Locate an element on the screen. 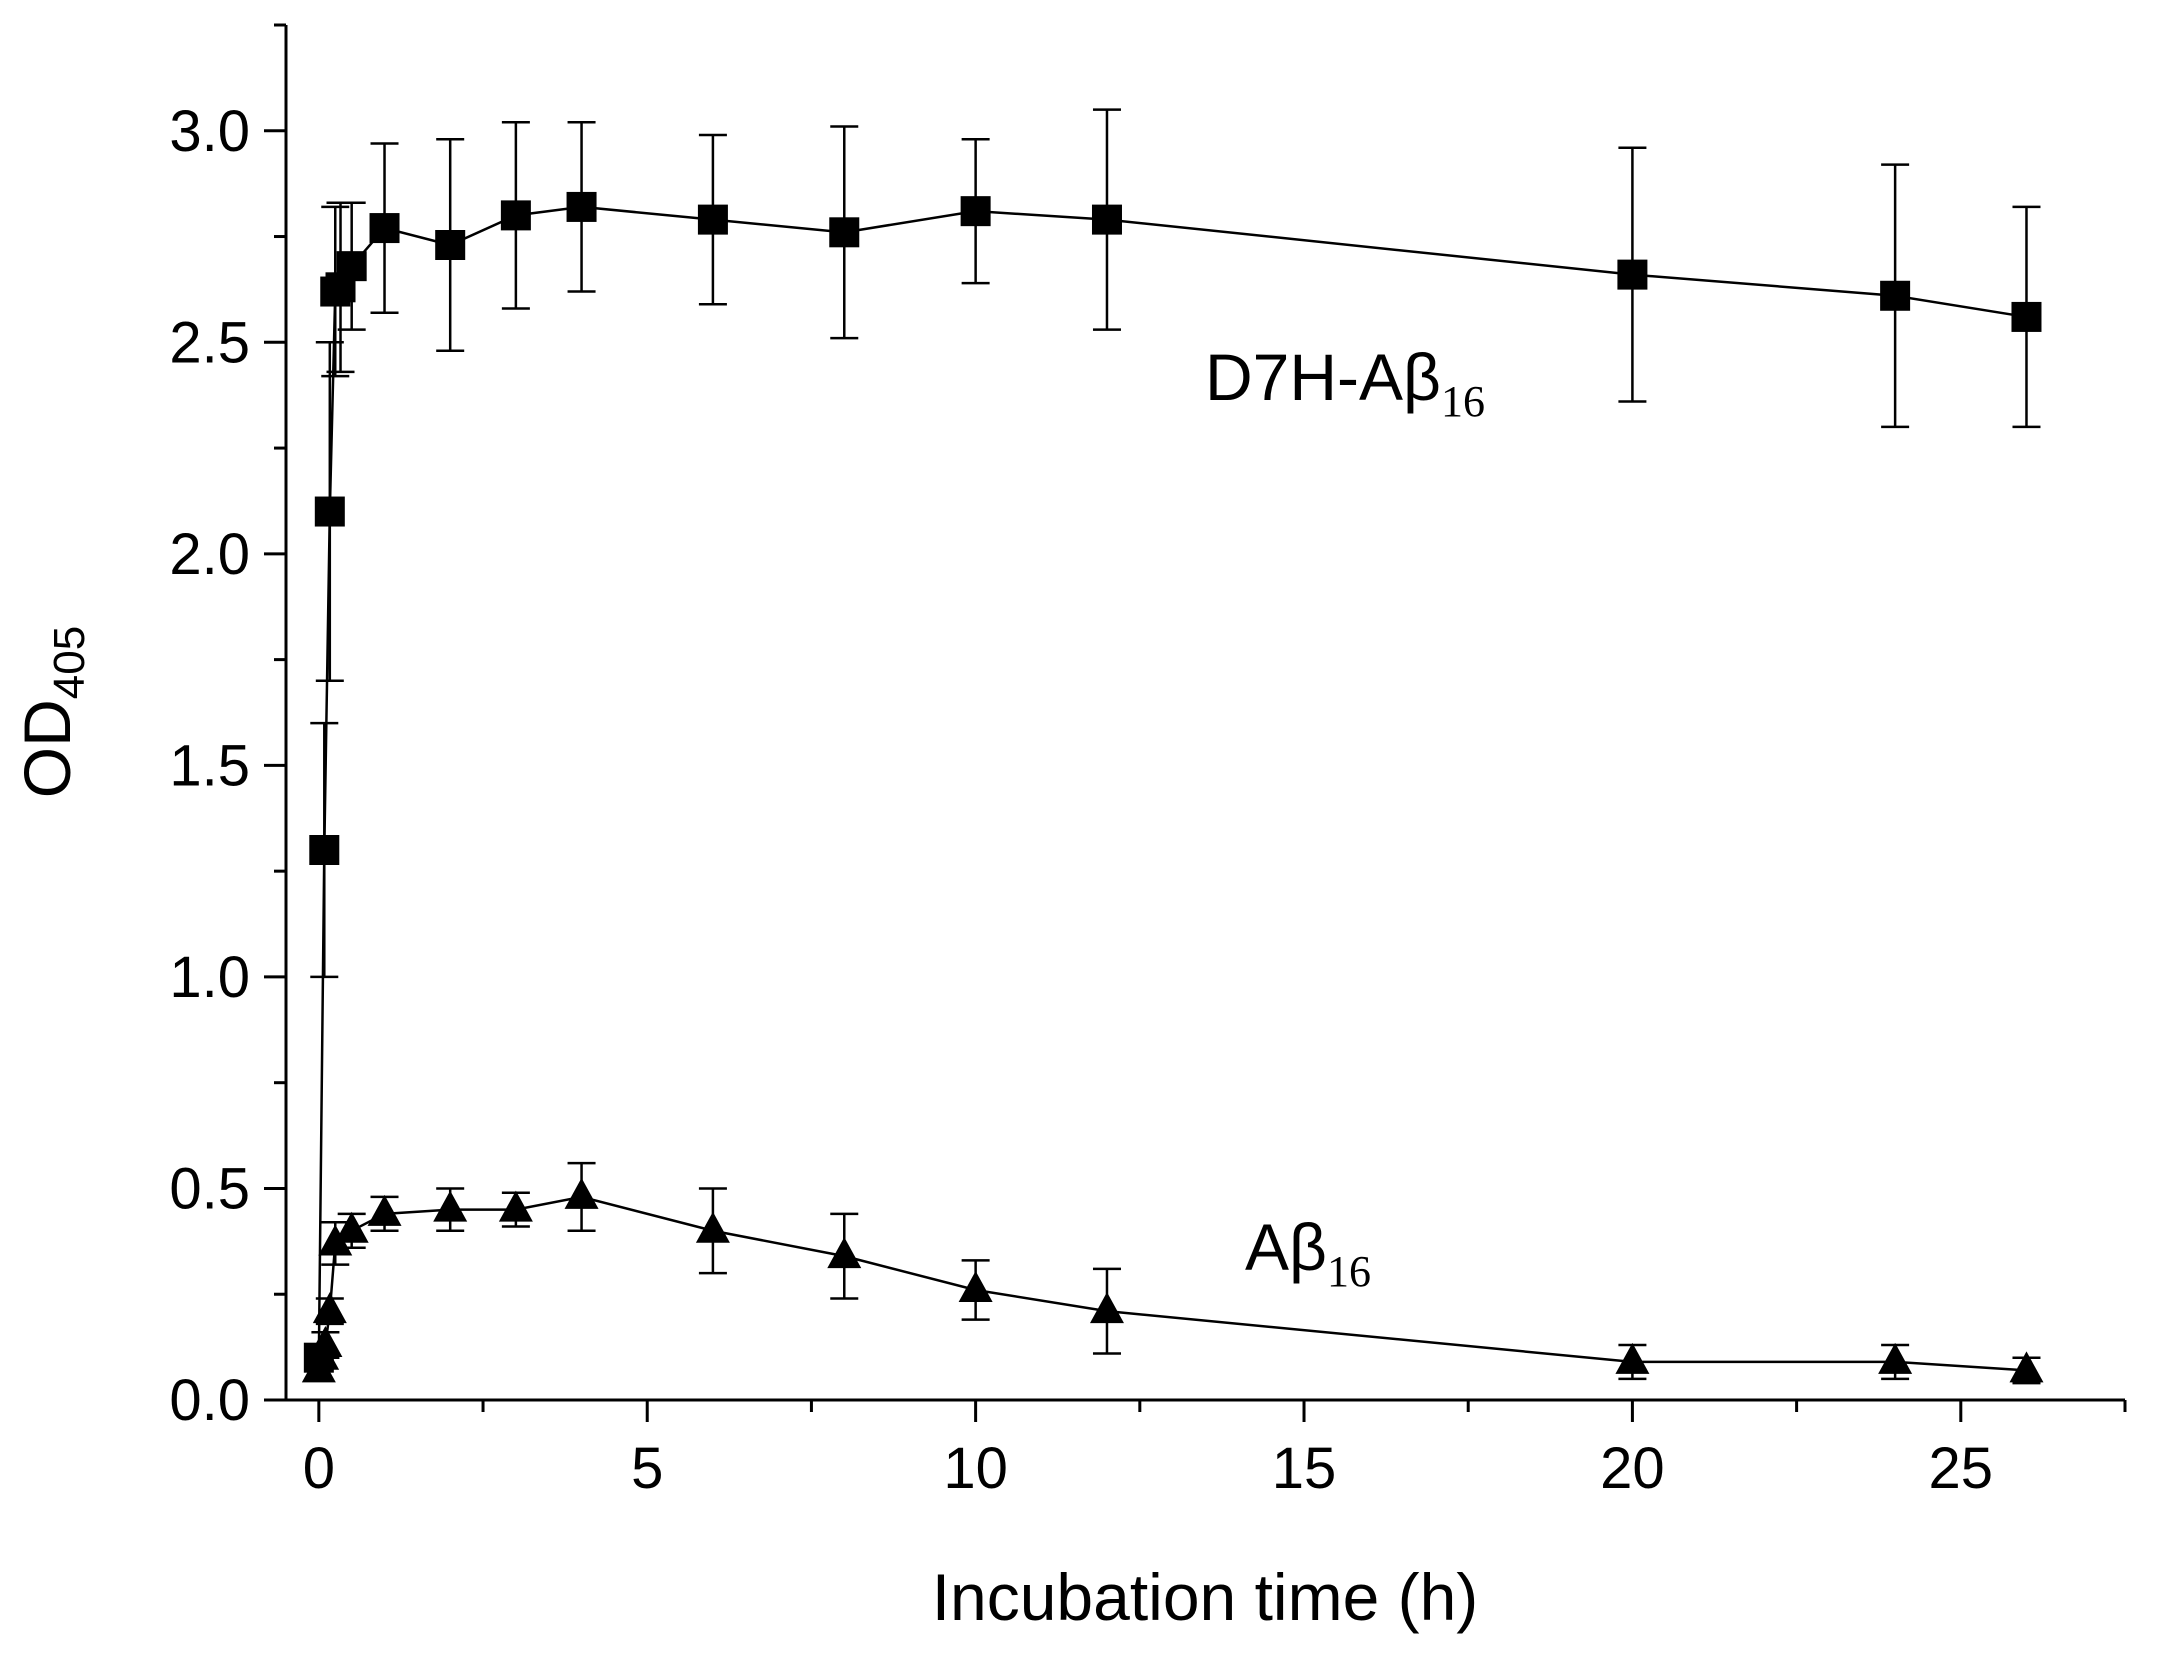  series-label-name: D7H-Aβ is located at coordinates (1323, 377).